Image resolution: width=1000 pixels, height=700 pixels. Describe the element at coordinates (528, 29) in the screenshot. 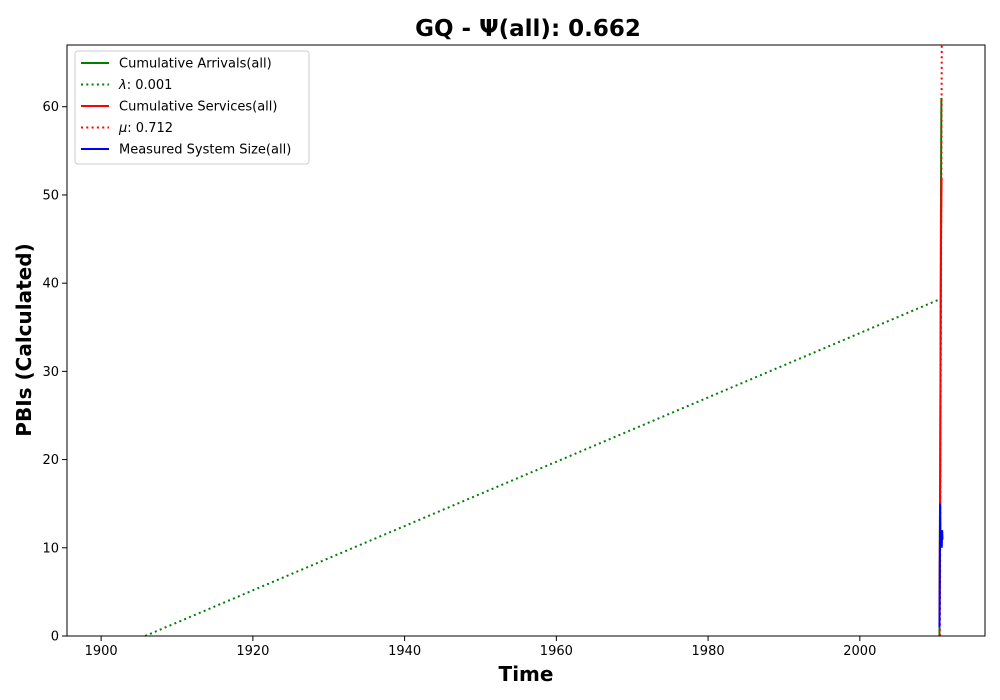

I see `chart-title: GQ - Ψ(all): 0.662` at that location.